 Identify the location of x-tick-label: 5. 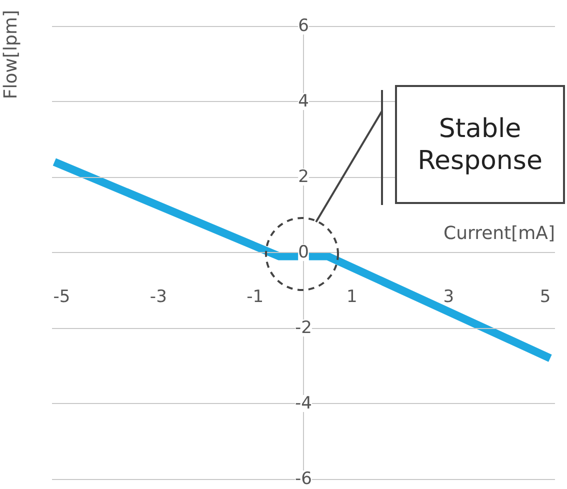
(545, 297).